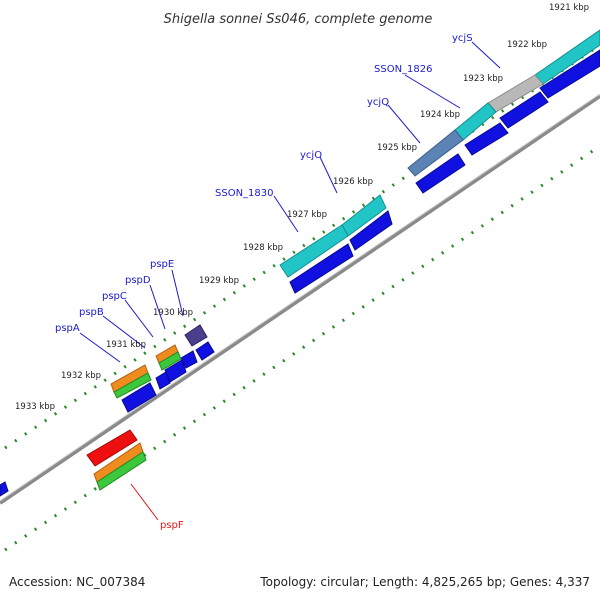  Describe the element at coordinates (311, 155) in the screenshot. I see `gene-label-ycjO: ycjO` at that location.